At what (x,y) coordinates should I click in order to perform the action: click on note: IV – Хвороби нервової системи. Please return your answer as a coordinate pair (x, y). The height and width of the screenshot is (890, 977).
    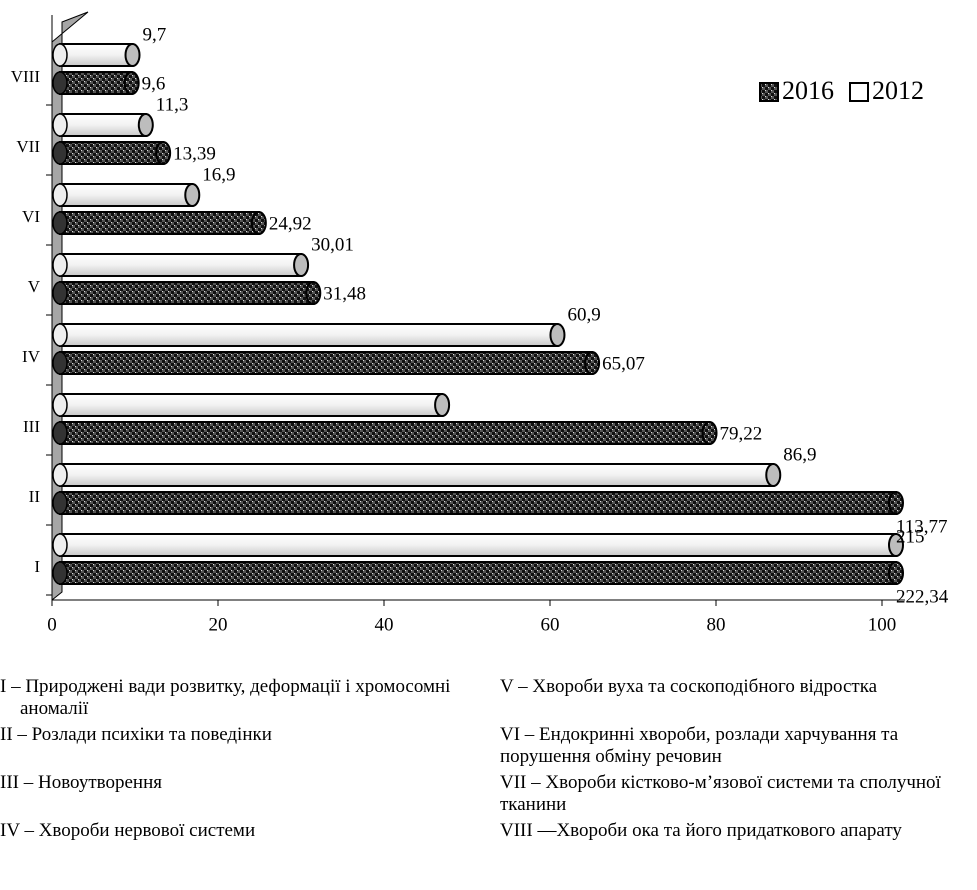
    Looking at the image, I should click on (128, 830).